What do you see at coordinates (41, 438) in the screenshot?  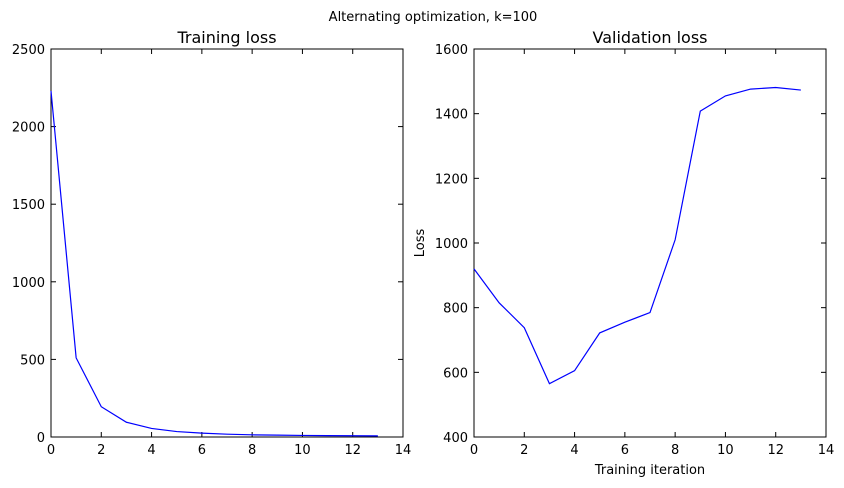 I see `y-tick-label: 0` at bounding box center [41, 438].